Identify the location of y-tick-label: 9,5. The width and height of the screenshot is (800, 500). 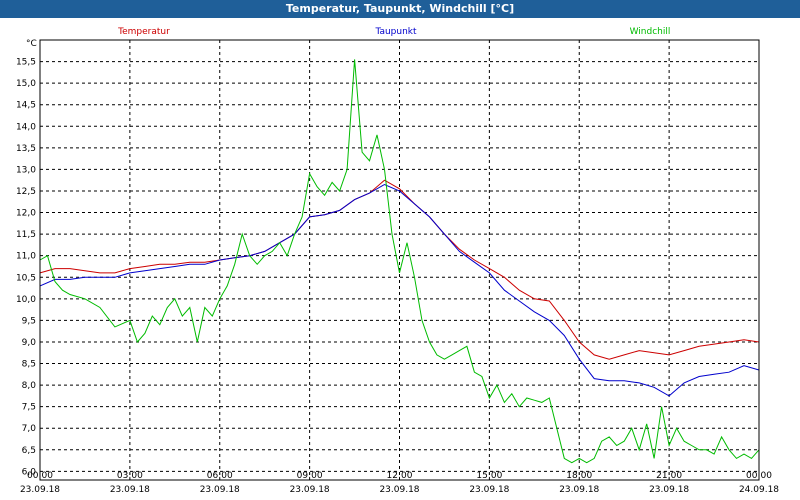
(29, 321).